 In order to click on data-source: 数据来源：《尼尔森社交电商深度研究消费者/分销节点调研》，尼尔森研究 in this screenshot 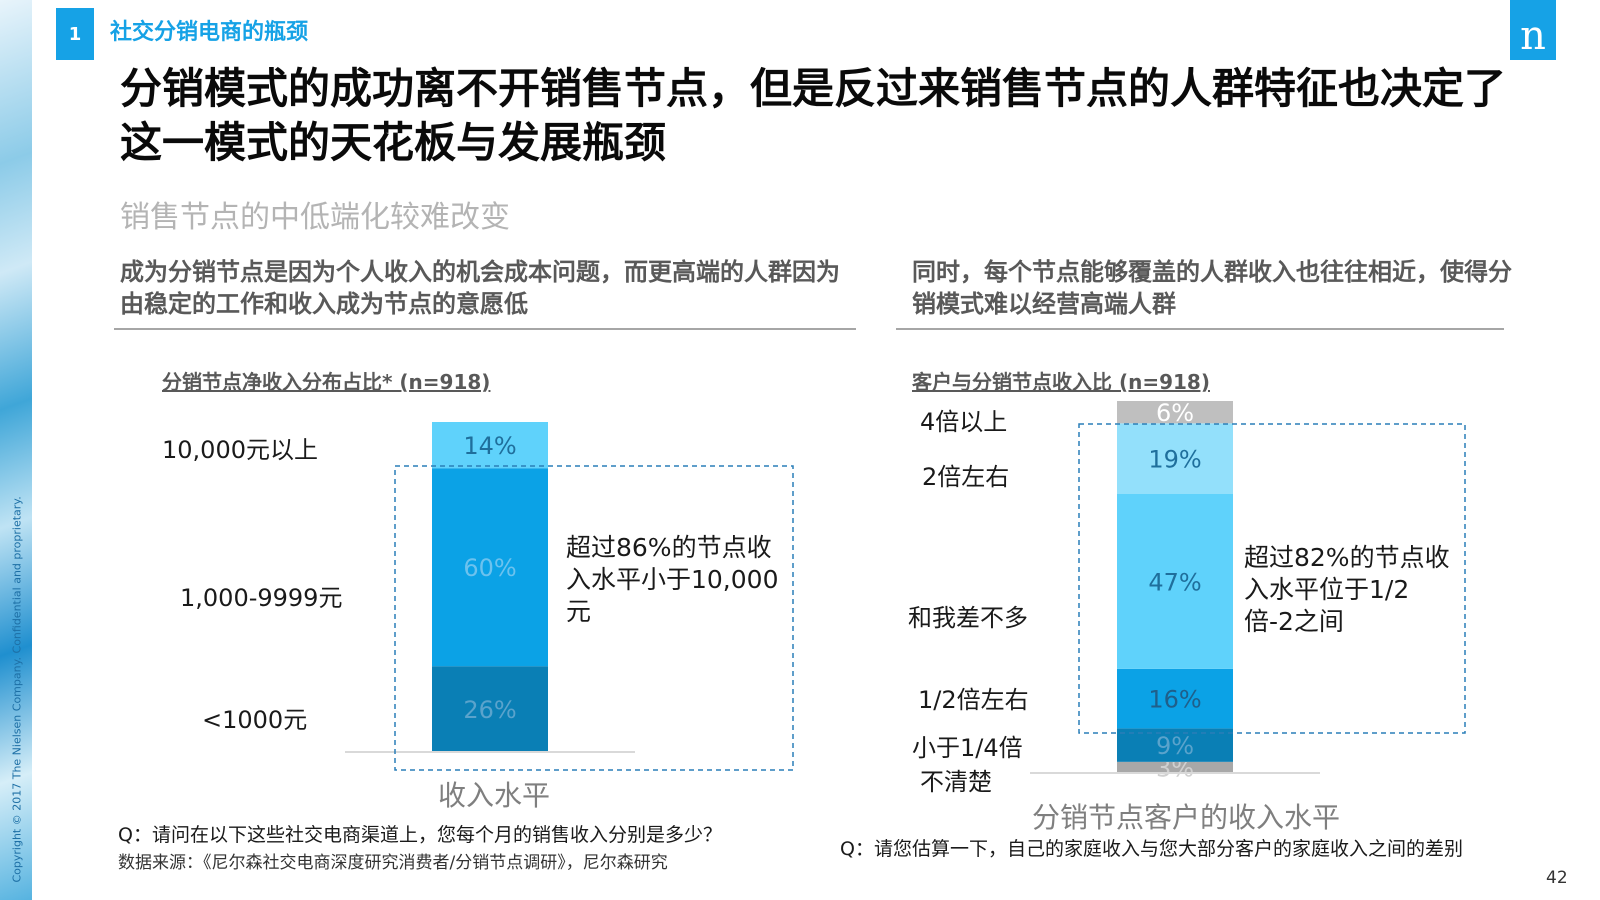, I will do `click(393, 863)`.